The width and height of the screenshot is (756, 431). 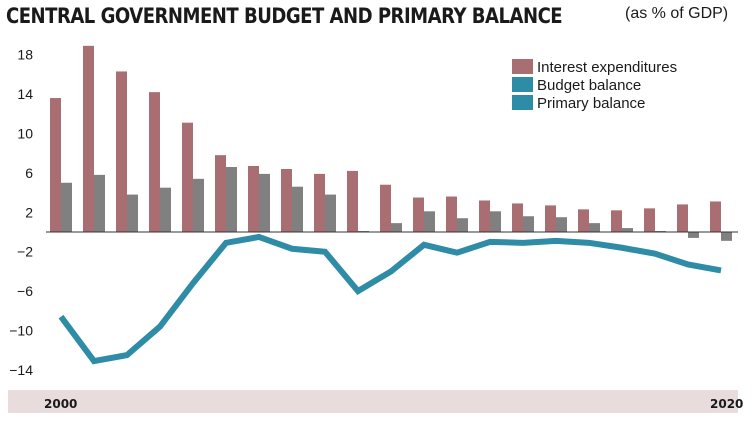 I want to click on chart-subtitle: (as % of GDP), so click(x=677, y=13).